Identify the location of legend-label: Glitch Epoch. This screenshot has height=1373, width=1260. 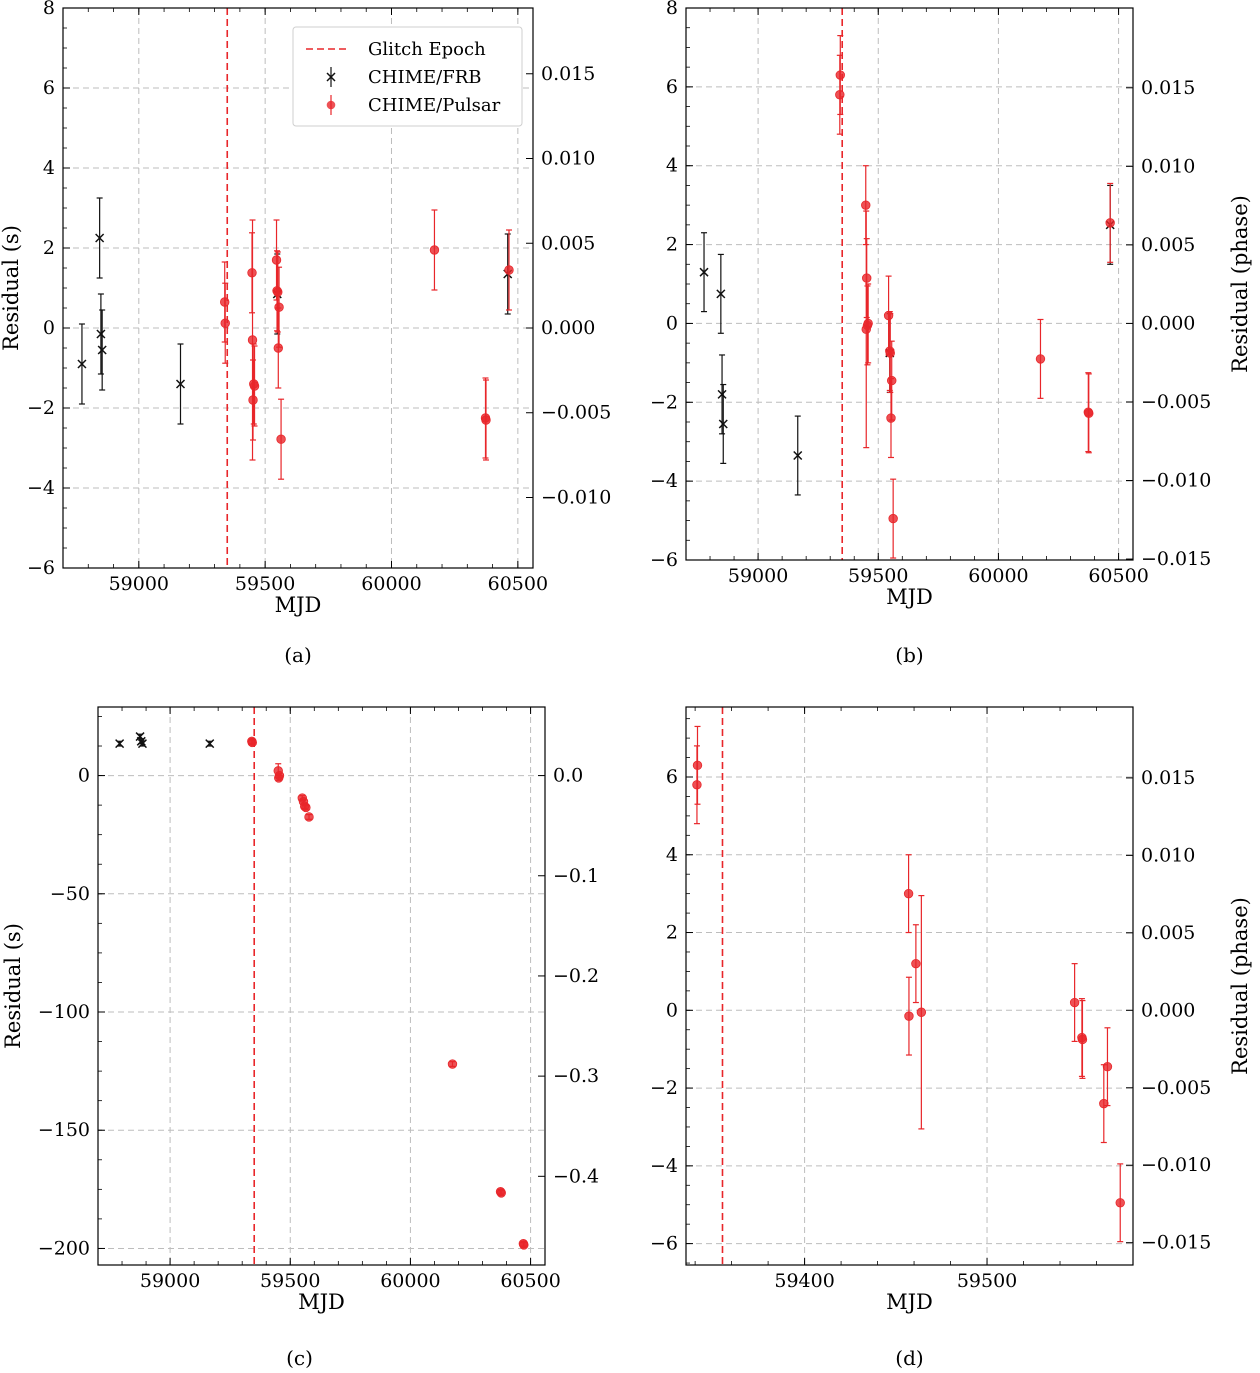
(427, 49).